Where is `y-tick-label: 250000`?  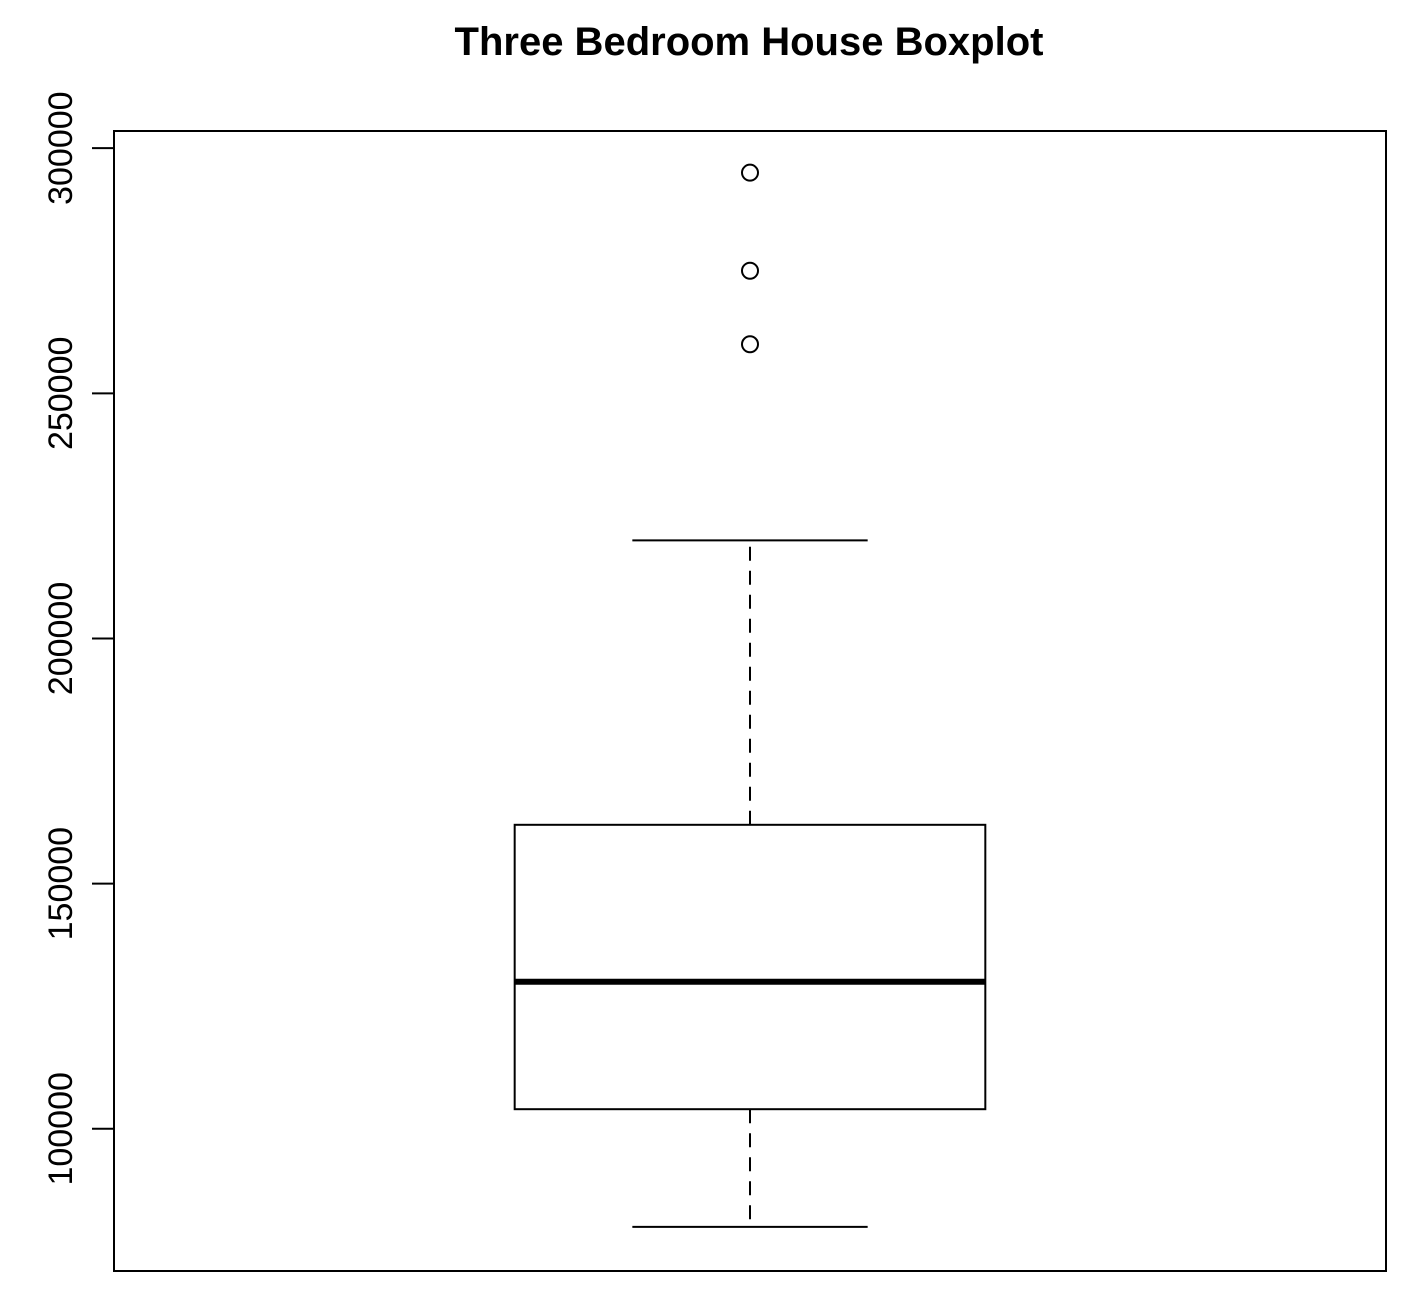 y-tick-label: 250000 is located at coordinates (61, 393).